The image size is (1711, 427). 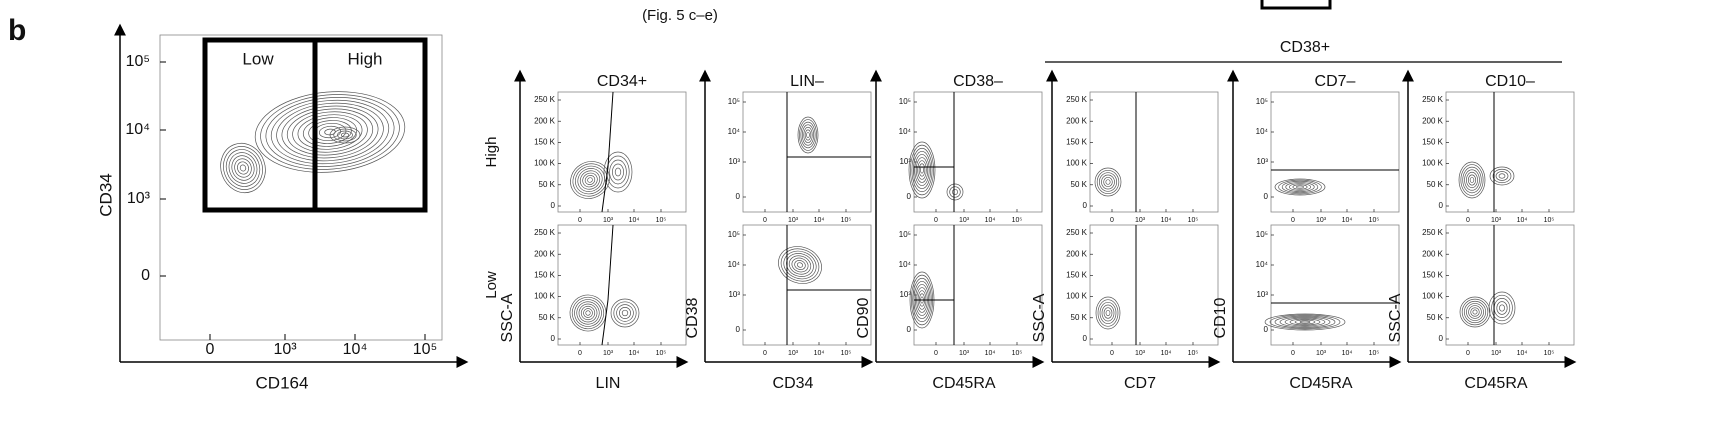 I want to click on y-tick-label: 10⁵, so click(x=905, y=234).